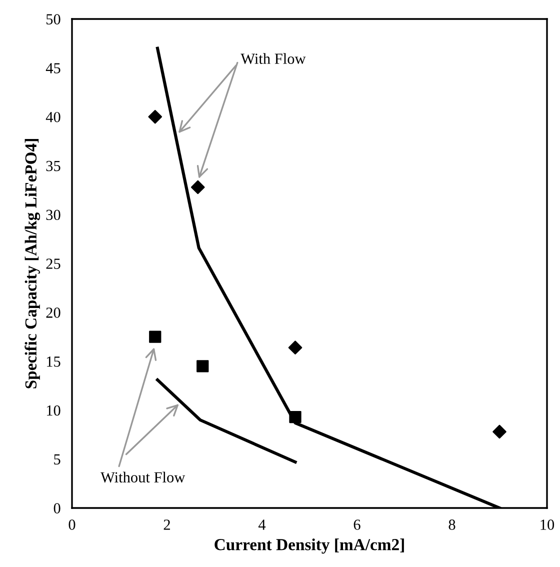  Describe the element at coordinates (309, 546) in the screenshot. I see `x-axis-title: Current Density [mA/cm2]` at that location.